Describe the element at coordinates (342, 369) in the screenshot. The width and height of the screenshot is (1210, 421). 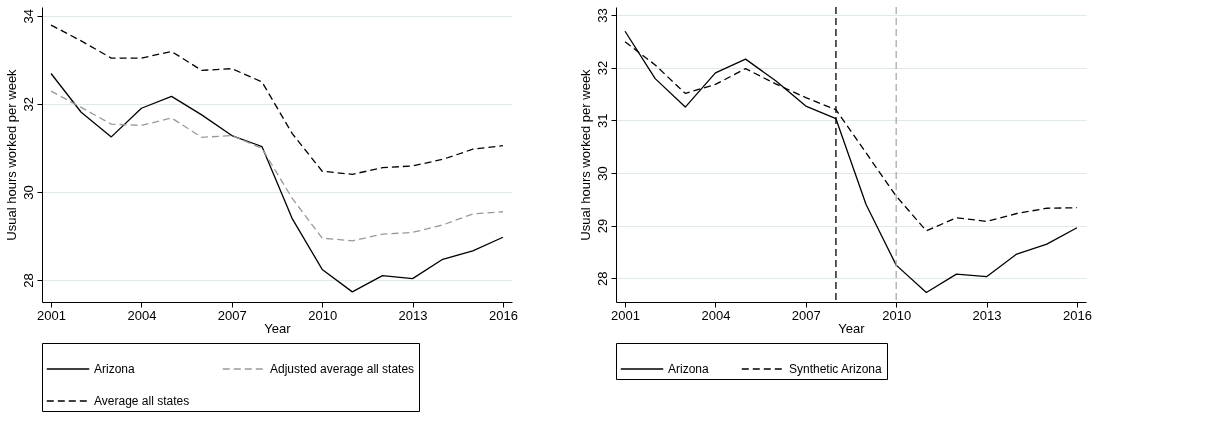
I see `legend-label: Adjusted average all states` at that location.